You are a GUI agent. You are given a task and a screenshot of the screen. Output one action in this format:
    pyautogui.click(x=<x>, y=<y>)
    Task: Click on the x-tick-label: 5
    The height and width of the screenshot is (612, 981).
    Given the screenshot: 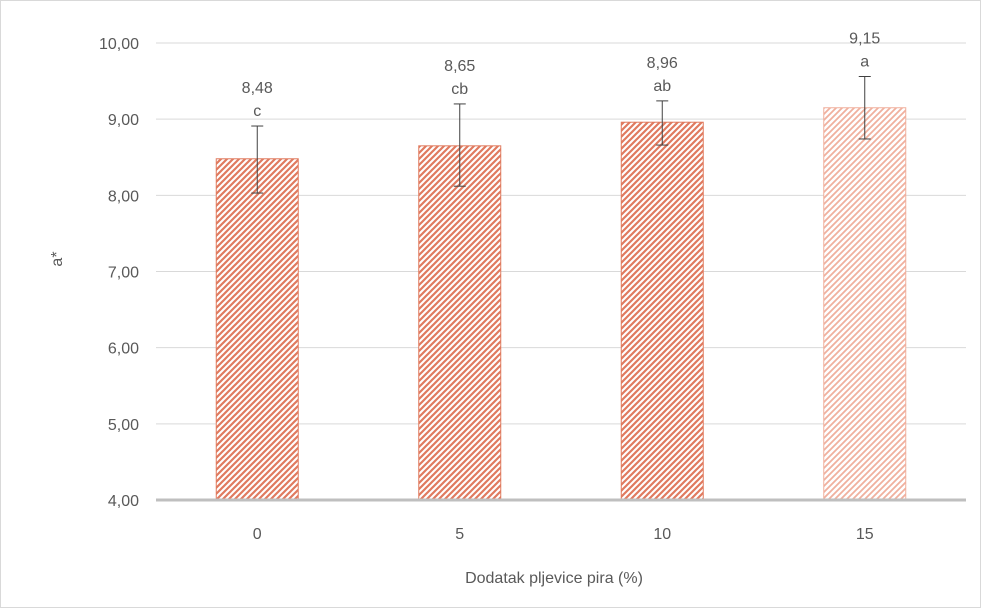 What is the action you would take?
    pyautogui.click(x=459, y=534)
    